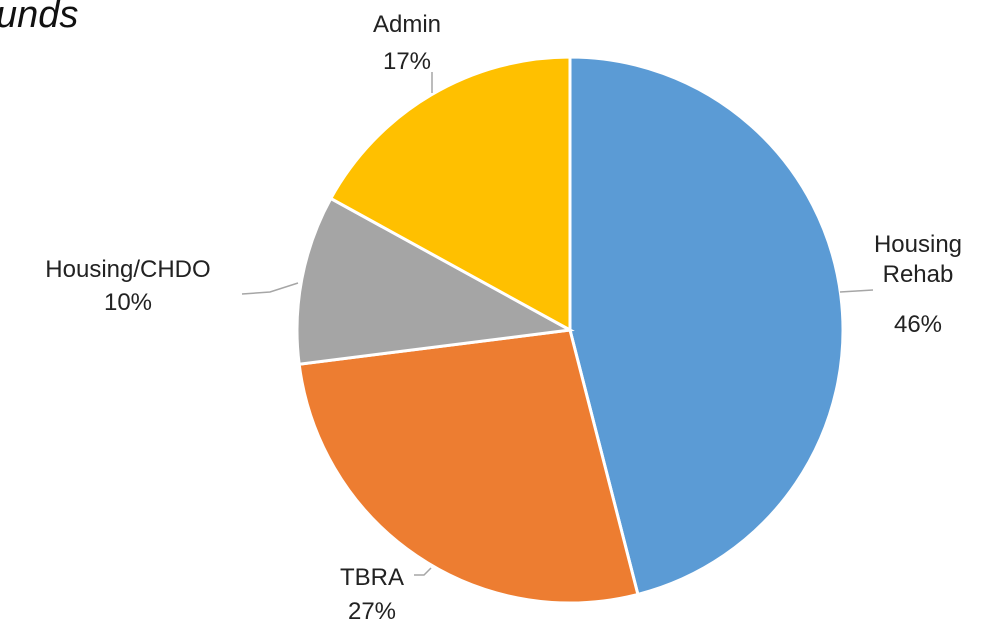  What do you see at coordinates (39, 18) in the screenshot?
I see `chart-title: unds` at bounding box center [39, 18].